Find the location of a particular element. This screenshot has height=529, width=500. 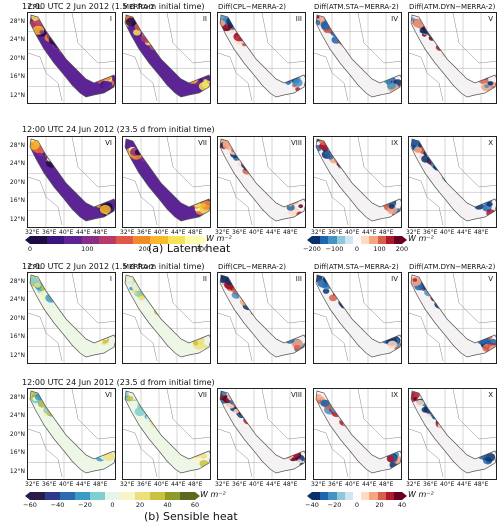

panel-index: IX is located at coordinates (394, 143).